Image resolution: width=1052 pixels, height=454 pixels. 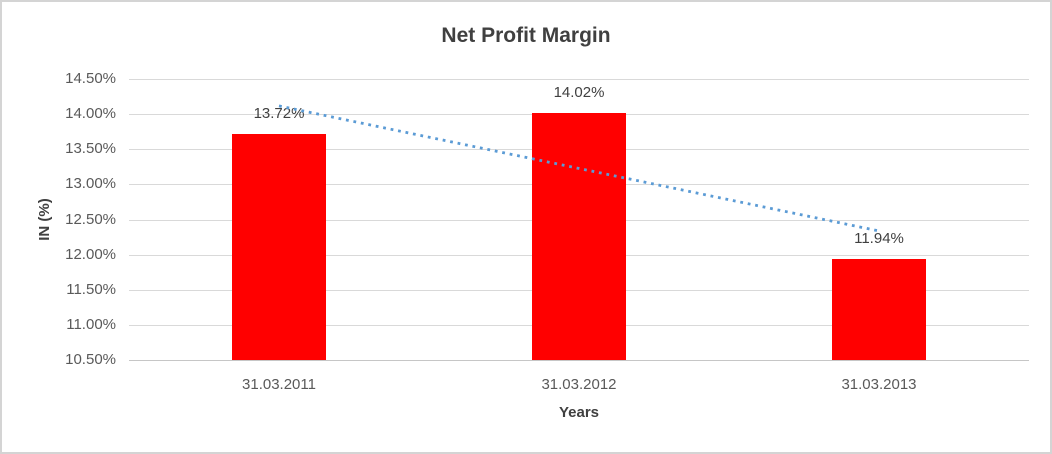 What do you see at coordinates (91, 324) in the screenshot?
I see `y-tick-label: 11.00%` at bounding box center [91, 324].